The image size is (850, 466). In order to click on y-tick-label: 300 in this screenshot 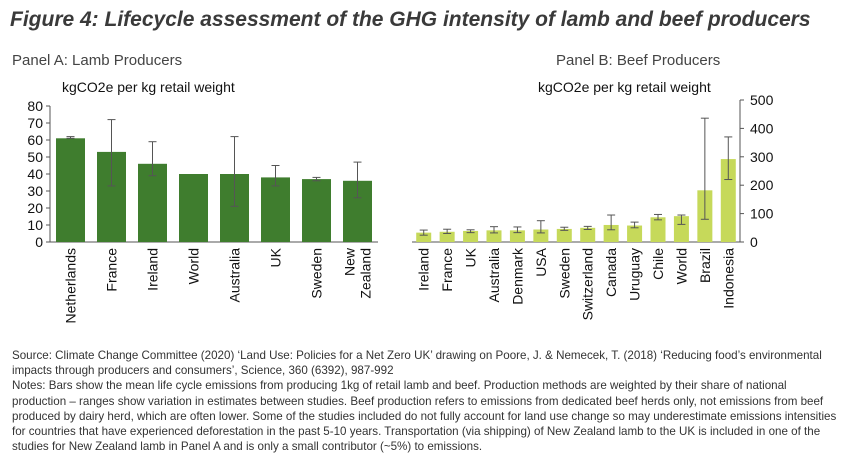, I will do `click(762, 157)`.